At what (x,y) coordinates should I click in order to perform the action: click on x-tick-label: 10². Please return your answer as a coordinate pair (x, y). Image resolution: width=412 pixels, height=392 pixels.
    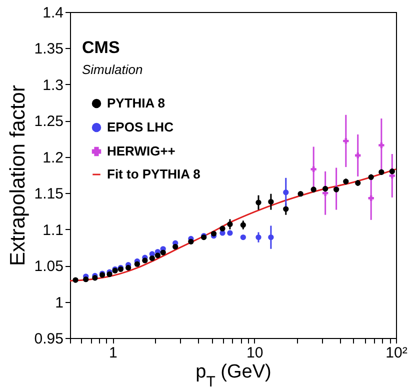
    Looking at the image, I should click on (397, 353).